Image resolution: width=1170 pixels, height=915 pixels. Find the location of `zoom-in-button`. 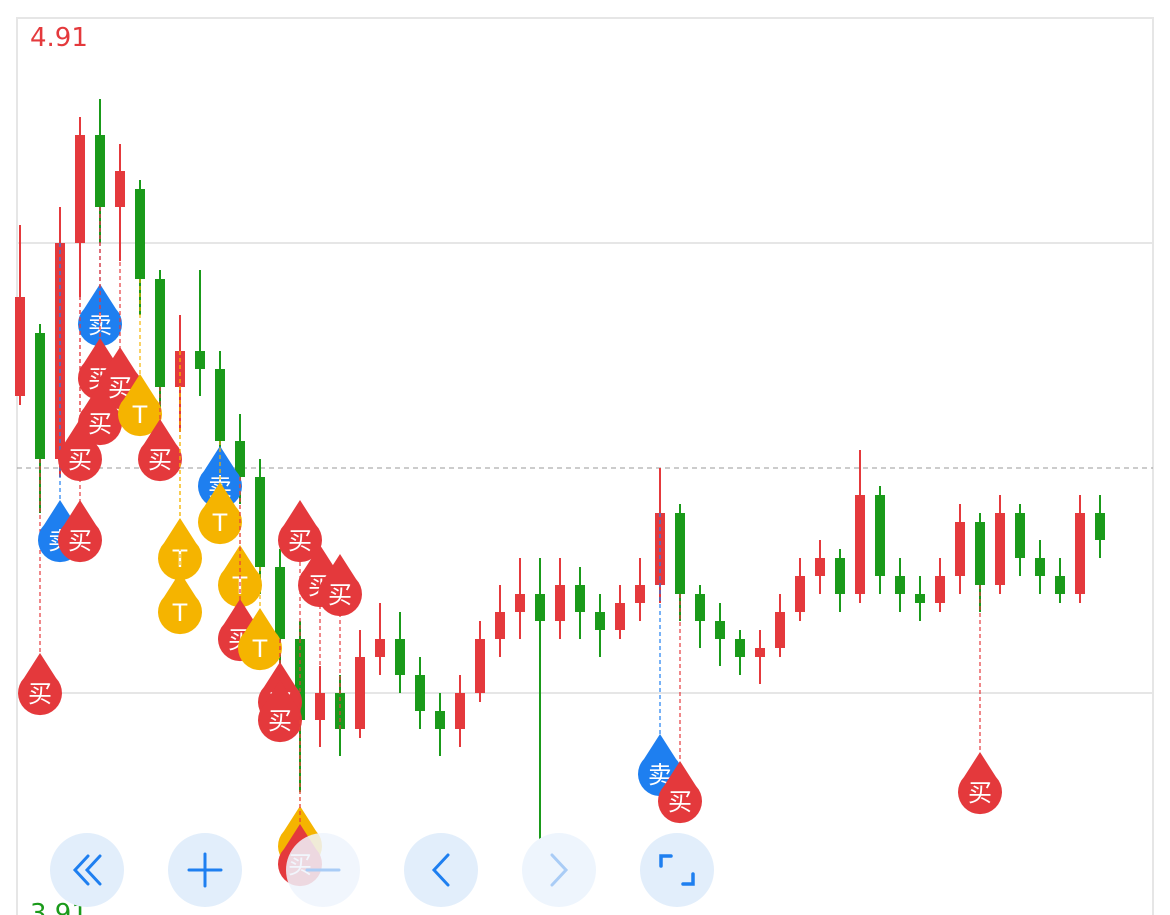

zoom-in-button is located at coordinates (205, 870).